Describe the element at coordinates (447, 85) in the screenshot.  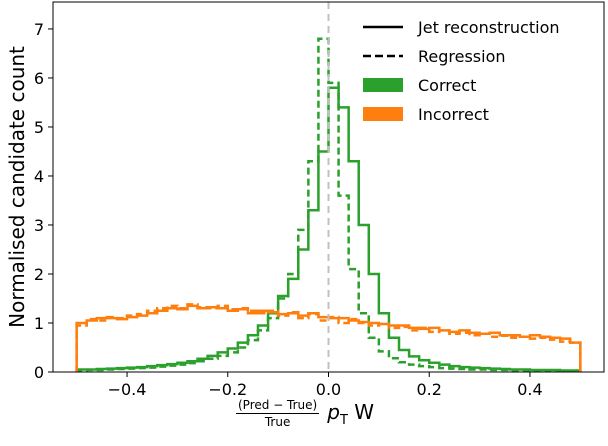
I see `legend-label: Correct` at that location.